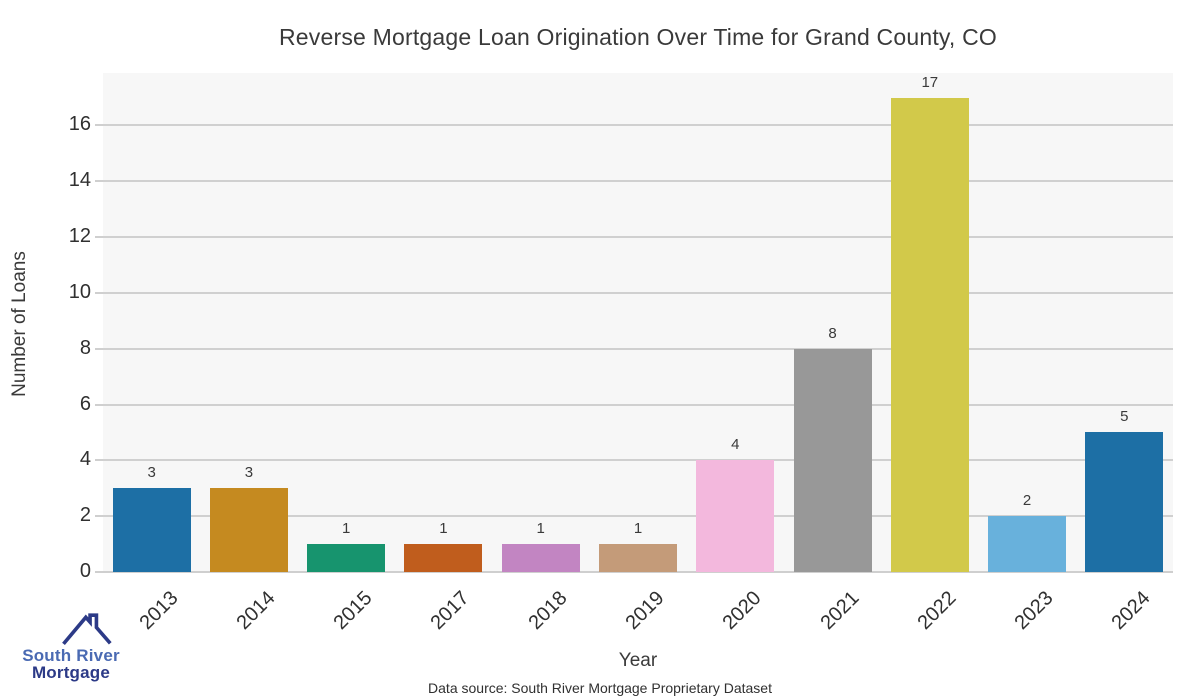  I want to click on bar-value-label: 17, so click(930, 82).